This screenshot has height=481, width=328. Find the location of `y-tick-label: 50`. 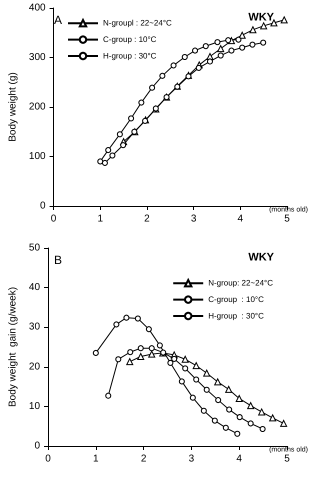

y-tick-label: 50 is located at coordinates (34, 248).